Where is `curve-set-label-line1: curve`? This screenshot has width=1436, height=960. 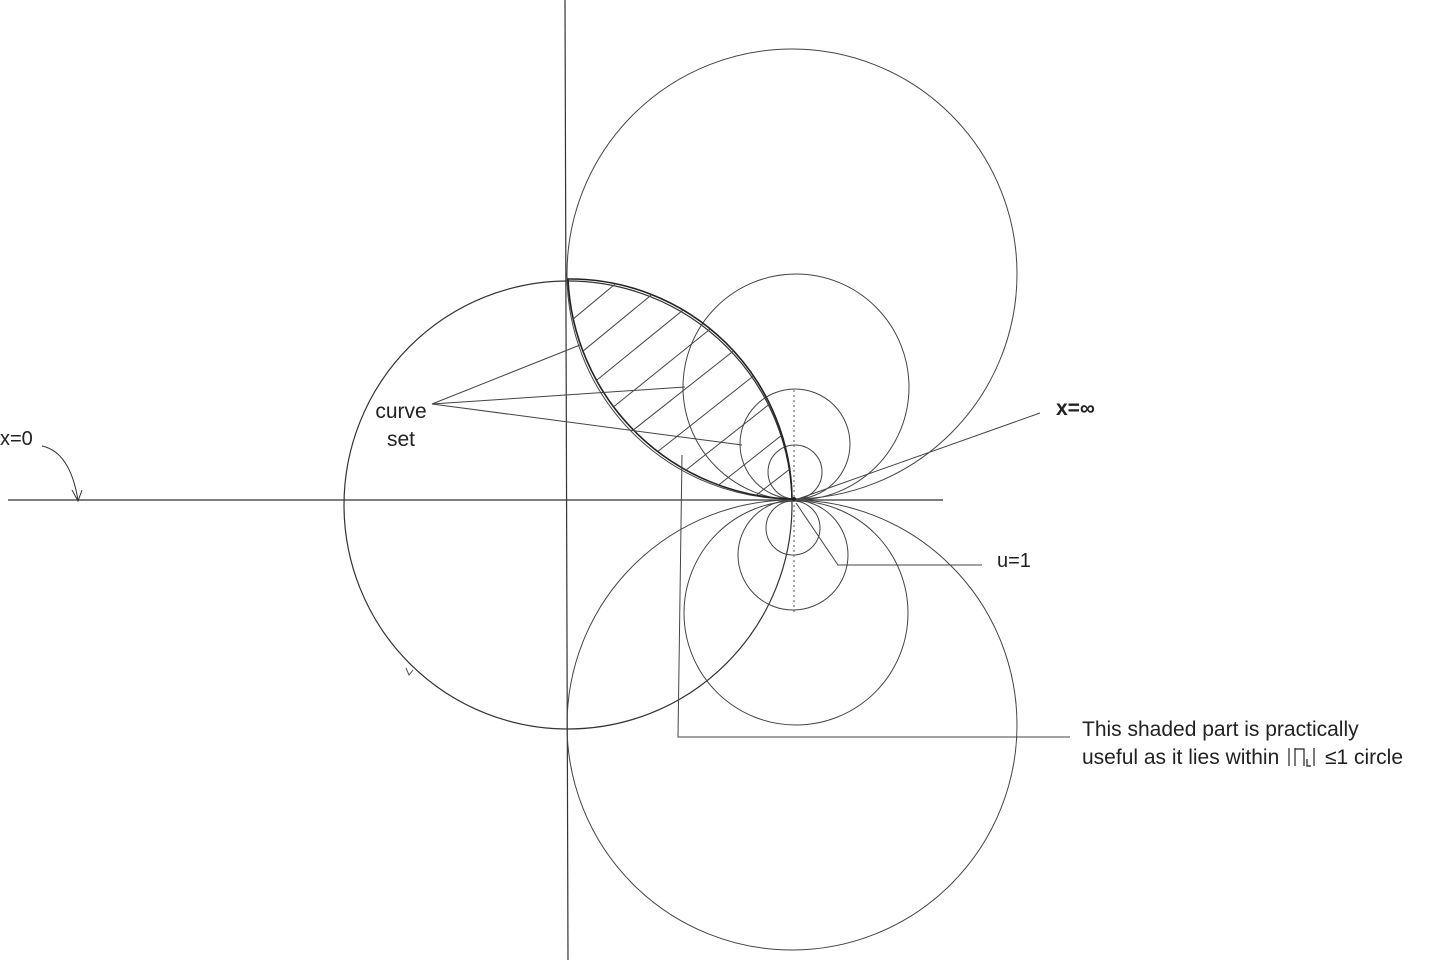 curve-set-label-line1: curve is located at coordinates (401, 411).